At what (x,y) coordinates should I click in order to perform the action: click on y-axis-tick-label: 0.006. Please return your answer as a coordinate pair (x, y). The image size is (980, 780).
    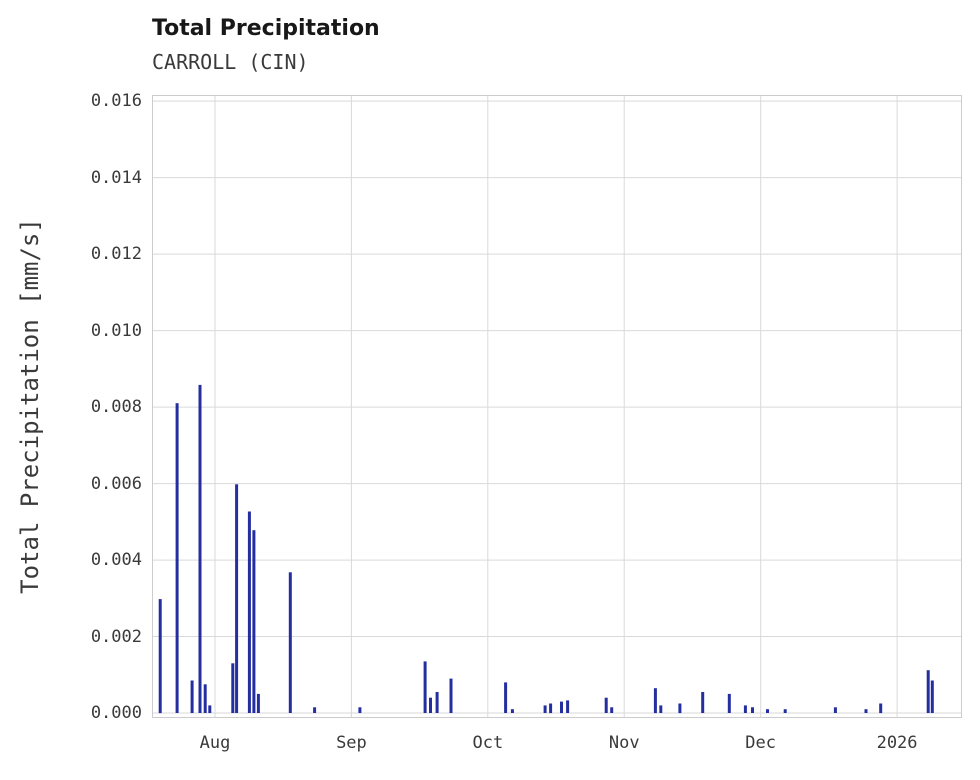
    Looking at the image, I should click on (116, 483).